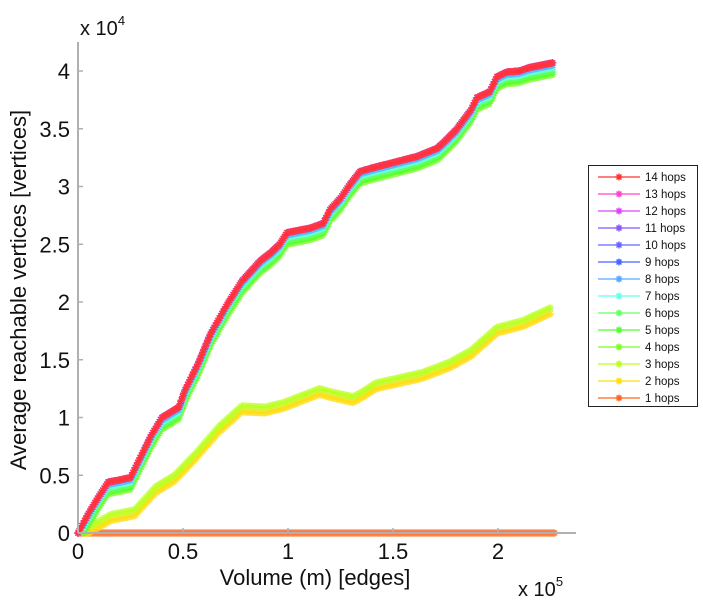  What do you see at coordinates (639, 331) in the screenshot?
I see `legend-item: 5 hops` at bounding box center [639, 331].